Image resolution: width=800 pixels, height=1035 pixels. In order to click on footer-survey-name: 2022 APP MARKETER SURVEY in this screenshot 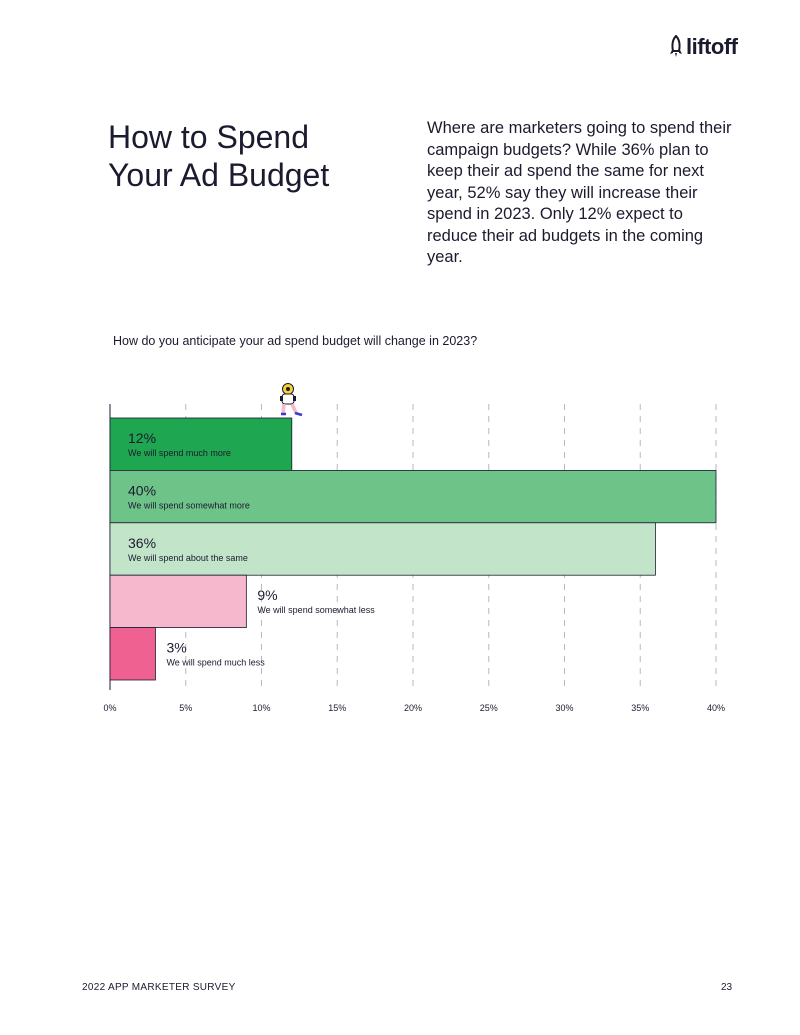, I will do `click(159, 987)`.